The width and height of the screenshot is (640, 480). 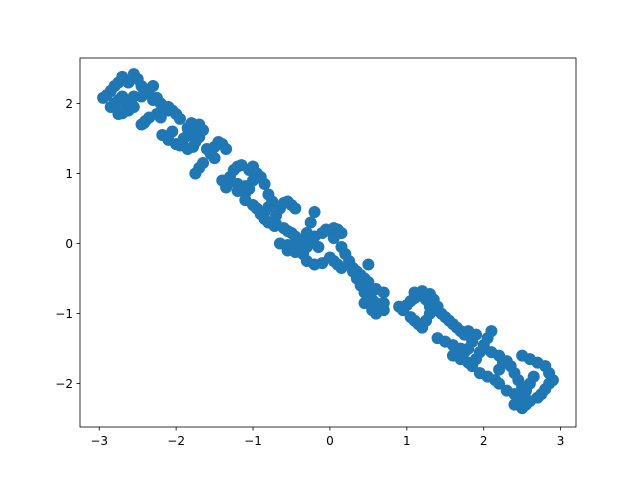 I want to click on y-tick-label: 1, so click(x=69, y=174).